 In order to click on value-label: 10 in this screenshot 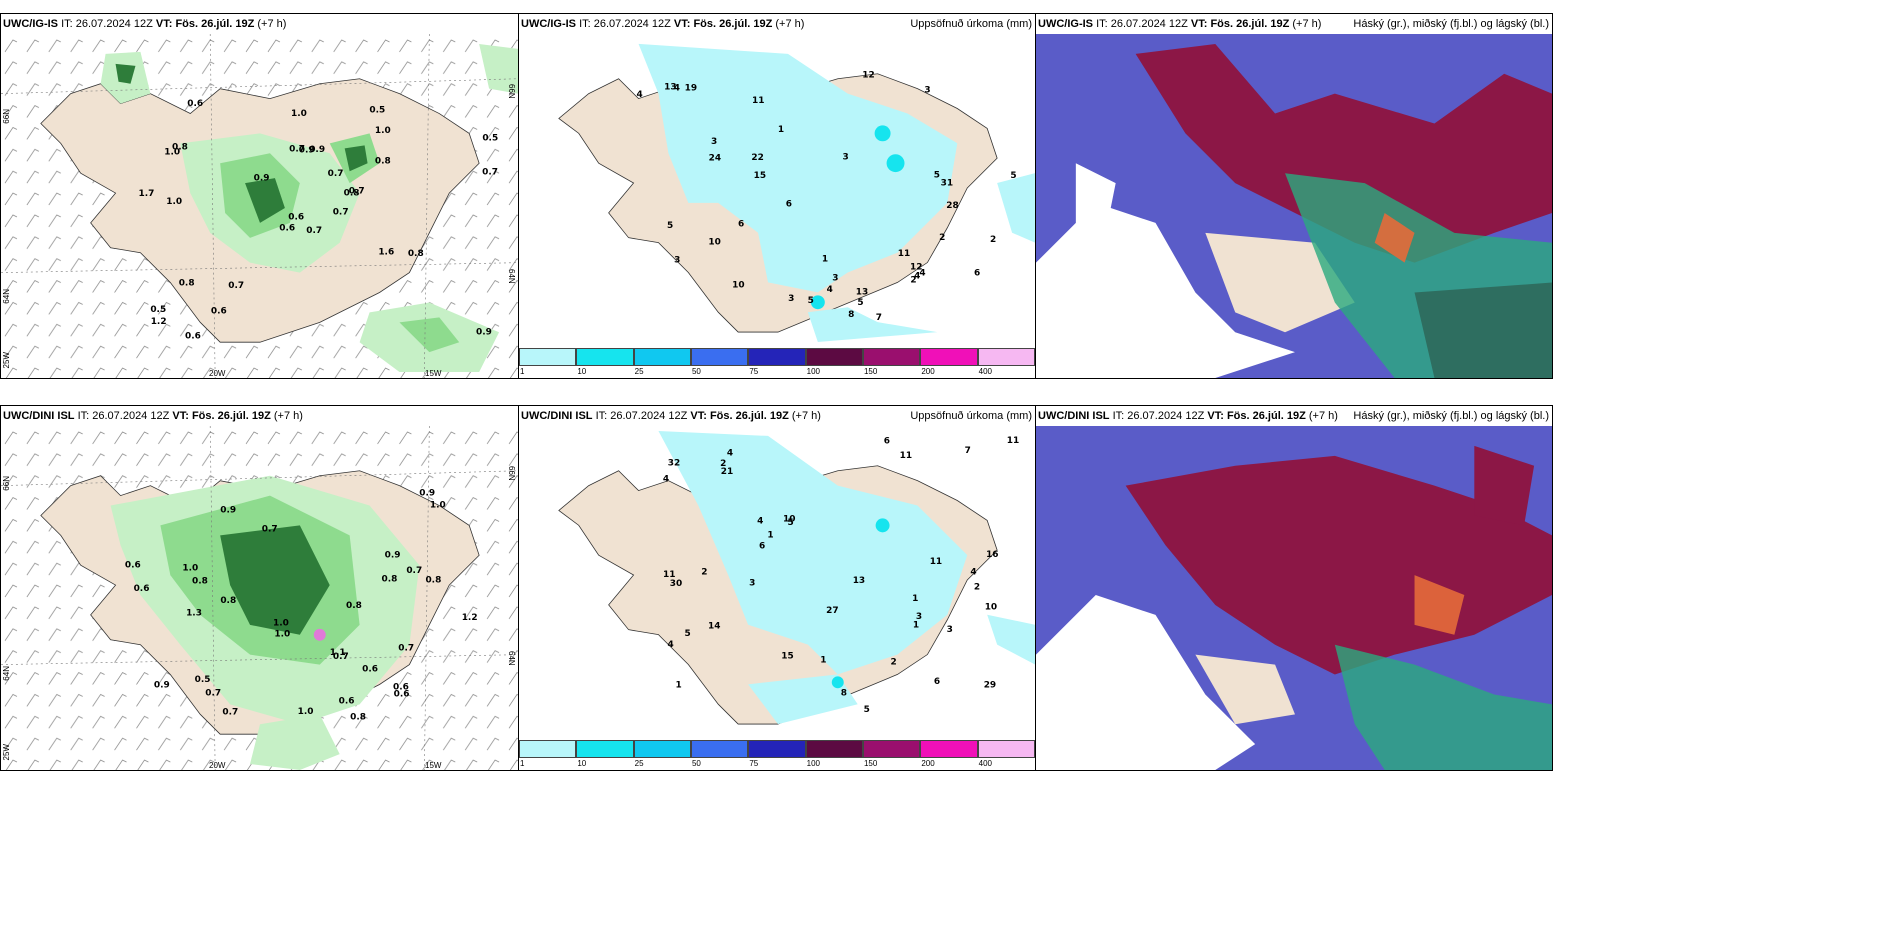, I will do `click(789, 520)`.